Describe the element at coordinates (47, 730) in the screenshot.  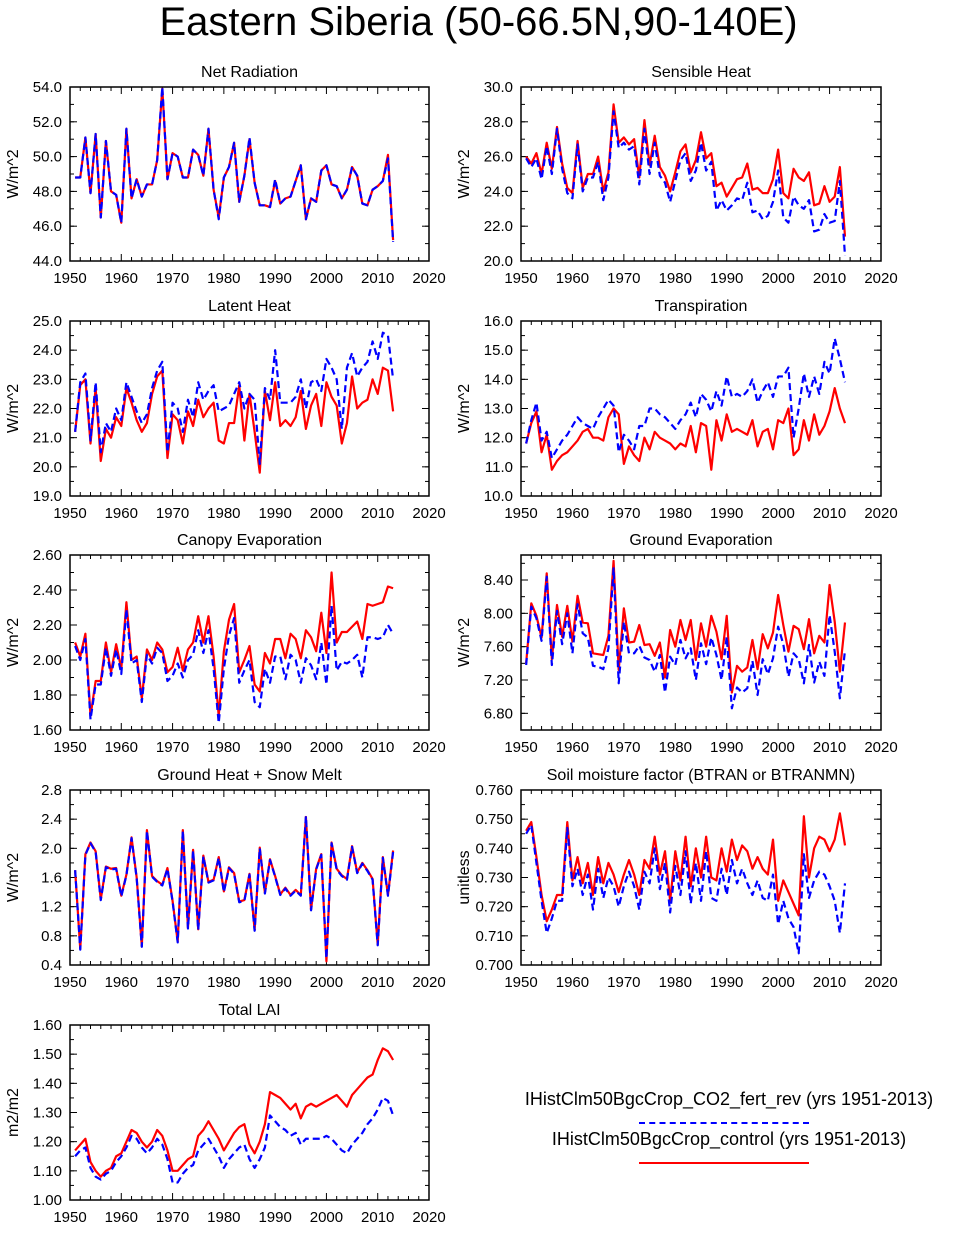
I see `y-tick-label: 1.60` at that location.